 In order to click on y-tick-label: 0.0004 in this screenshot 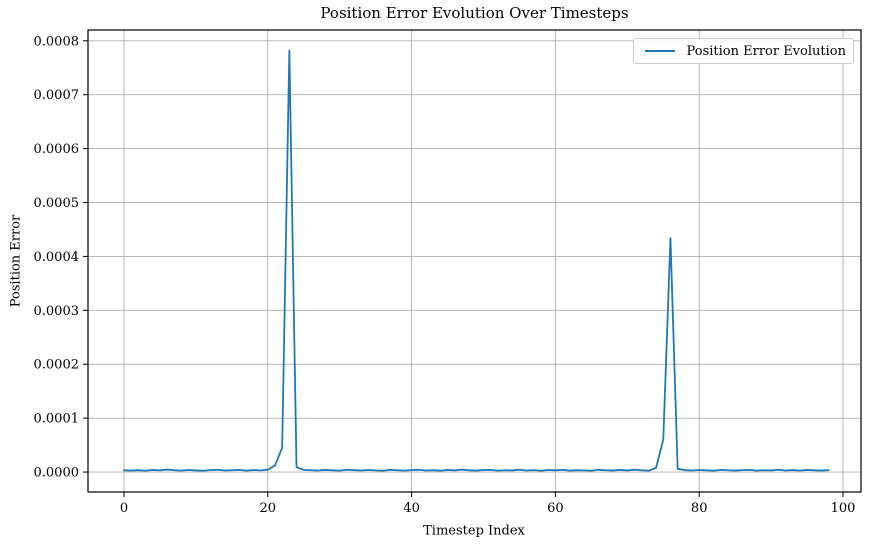, I will do `click(57, 257)`.